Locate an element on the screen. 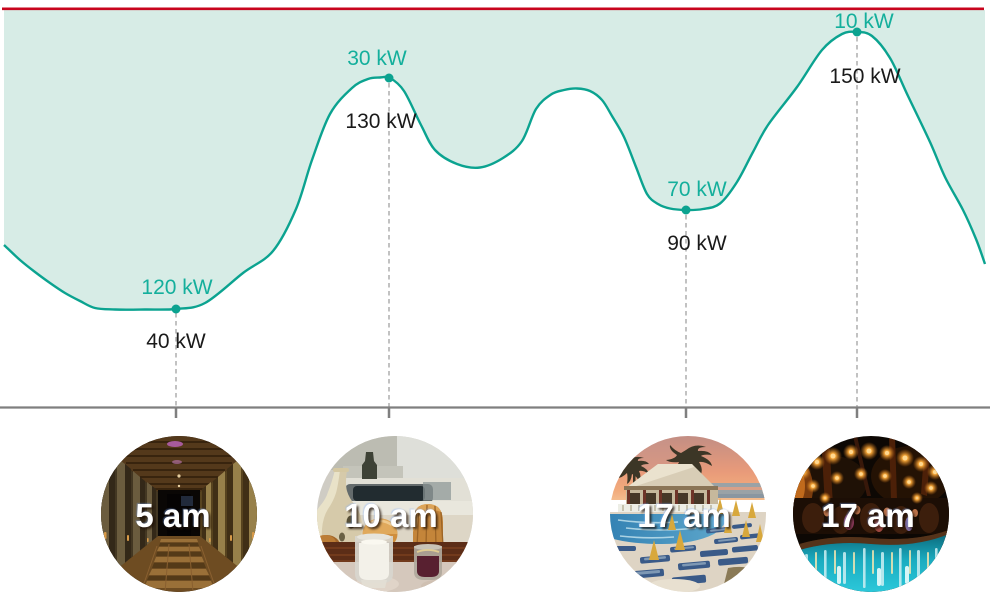 This screenshot has width=990, height=593. svg-text: 130 kW is located at coordinates (380, 121).